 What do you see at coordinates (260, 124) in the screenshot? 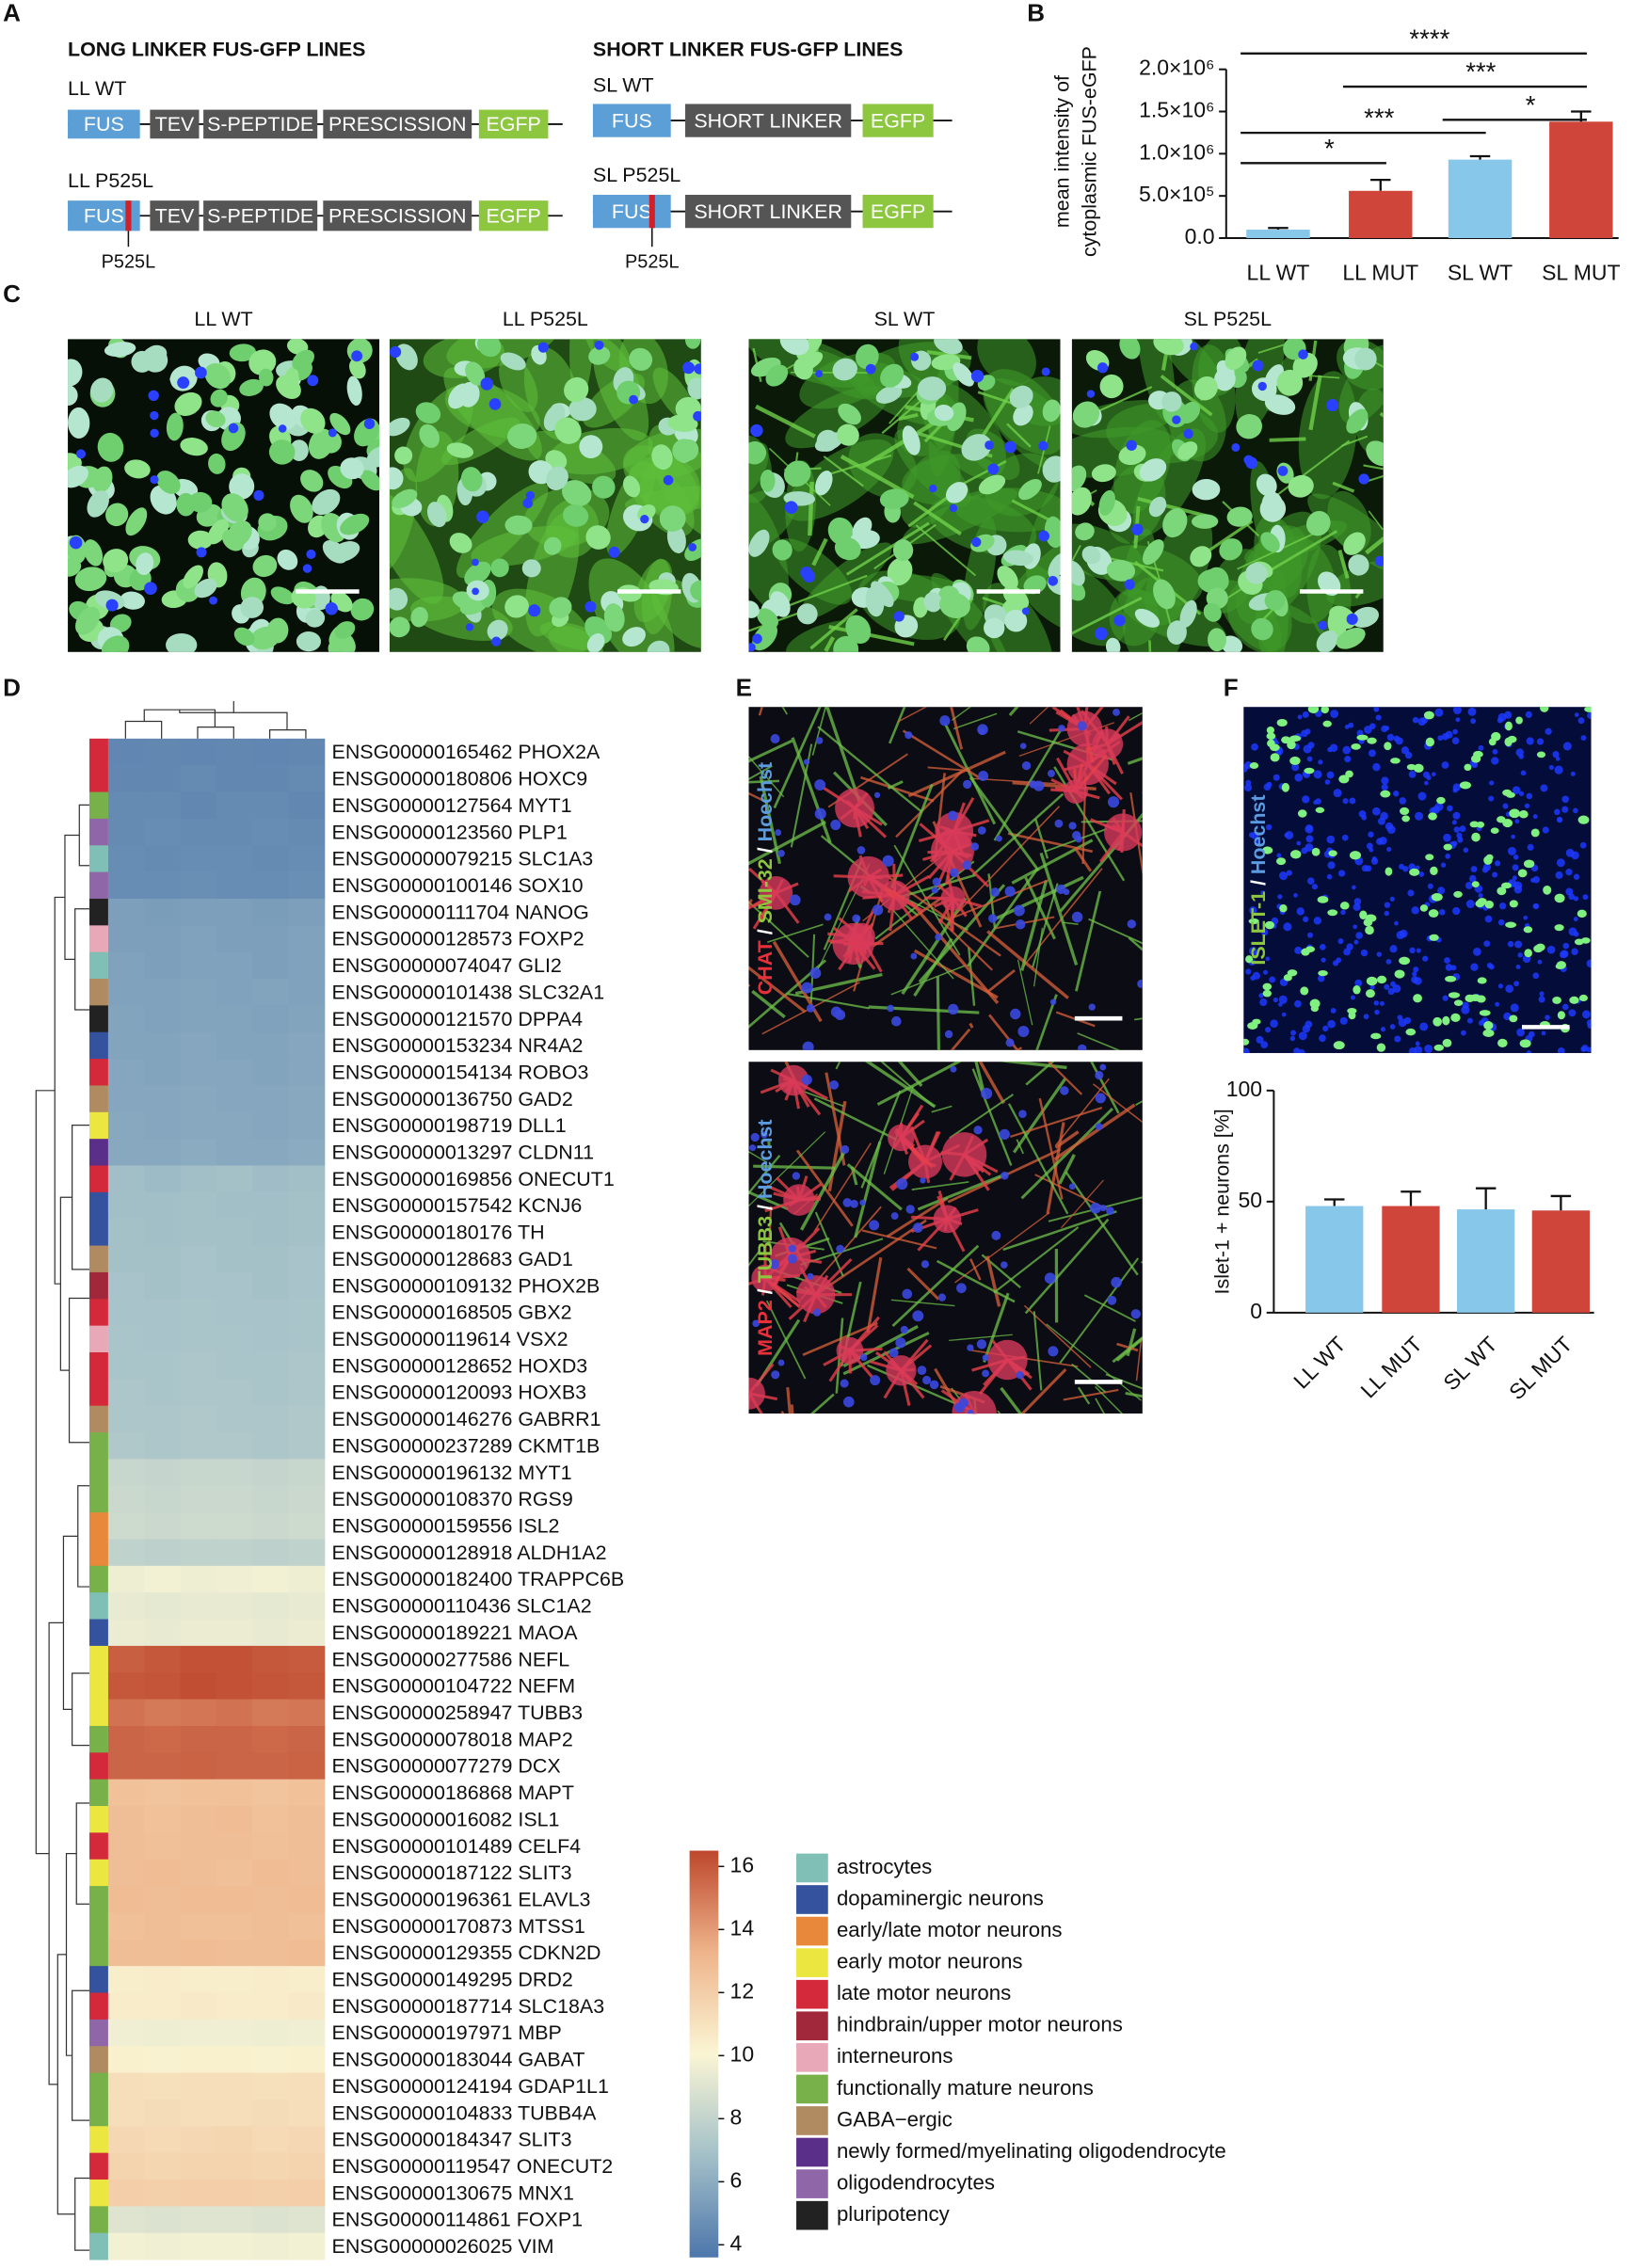
I see `segment-label: S-PEPTIDE` at bounding box center [260, 124].